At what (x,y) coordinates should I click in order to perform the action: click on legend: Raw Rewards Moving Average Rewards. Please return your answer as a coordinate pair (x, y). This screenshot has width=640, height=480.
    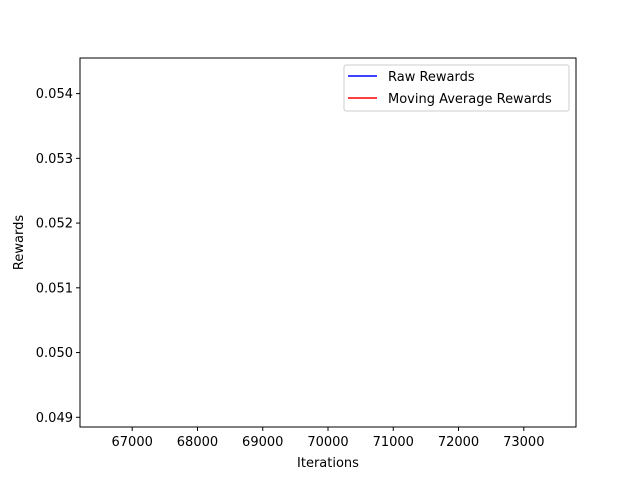
    Looking at the image, I should click on (456, 88).